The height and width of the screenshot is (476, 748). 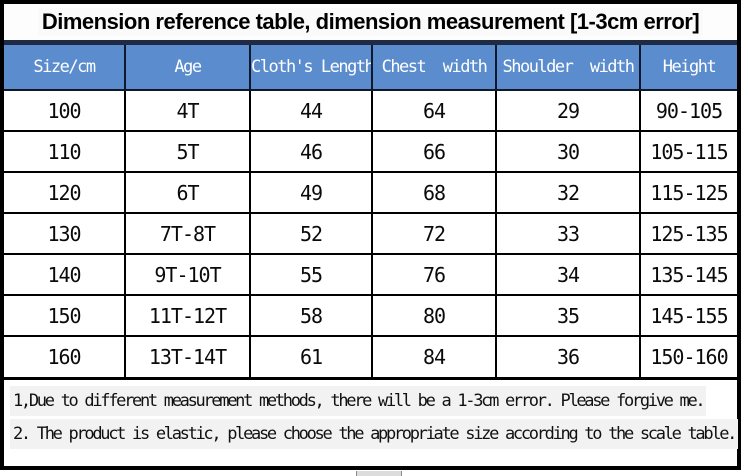 What do you see at coordinates (568, 68) in the screenshot?
I see `header-cell-shoulder: Shoulder width` at bounding box center [568, 68].